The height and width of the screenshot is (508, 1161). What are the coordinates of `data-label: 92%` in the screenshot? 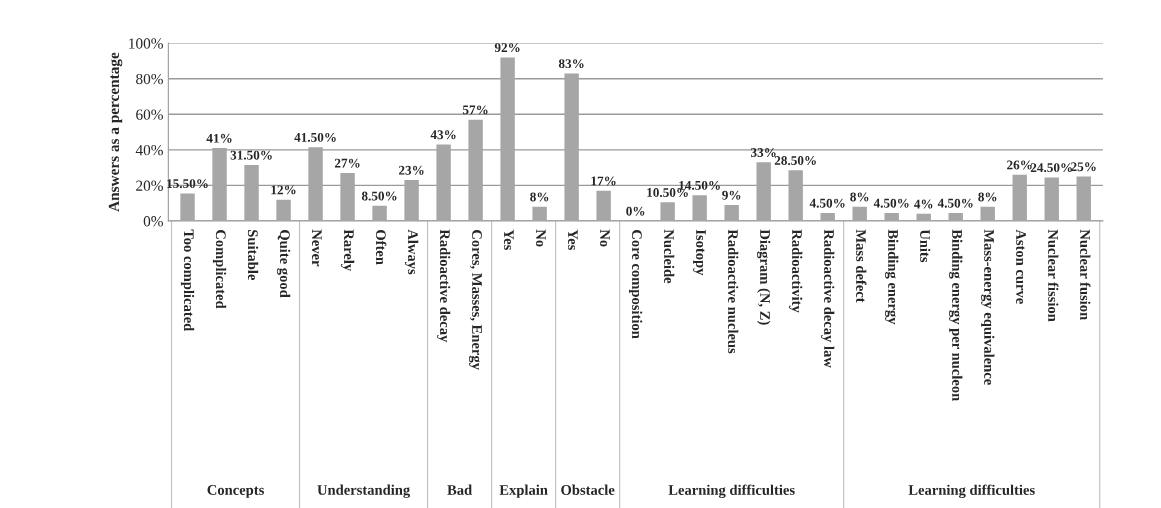 It's located at (507, 48).